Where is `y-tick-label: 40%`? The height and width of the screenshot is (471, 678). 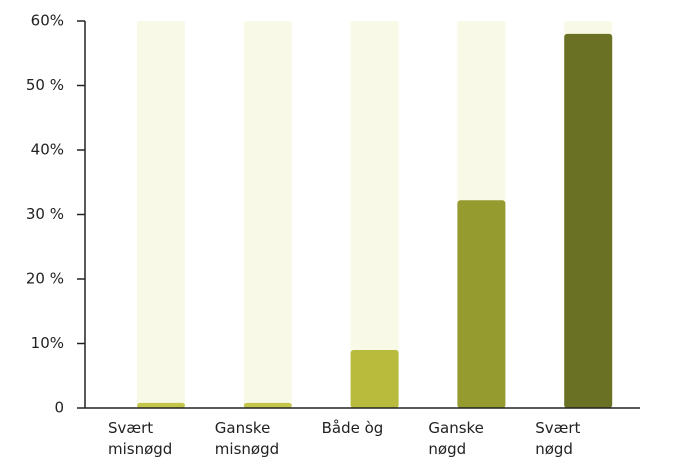 y-tick-label: 40% is located at coordinates (47, 150).